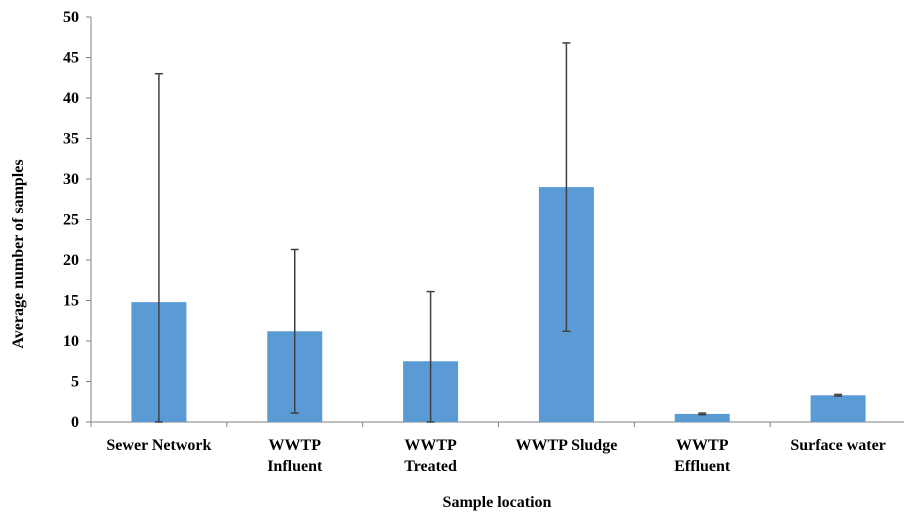 This screenshot has height=515, width=904. I want to click on x-tick-label: Surface water, so click(838, 445).